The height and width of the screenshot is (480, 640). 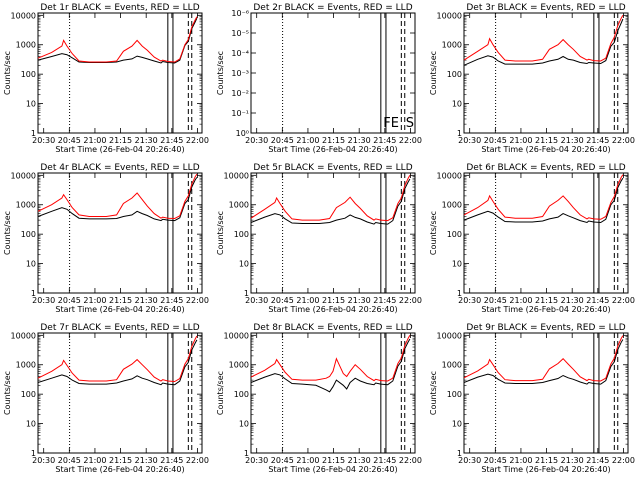 I want to click on panel-title: Det 1r BLACK = Events, RED = LLD, so click(x=119, y=8).